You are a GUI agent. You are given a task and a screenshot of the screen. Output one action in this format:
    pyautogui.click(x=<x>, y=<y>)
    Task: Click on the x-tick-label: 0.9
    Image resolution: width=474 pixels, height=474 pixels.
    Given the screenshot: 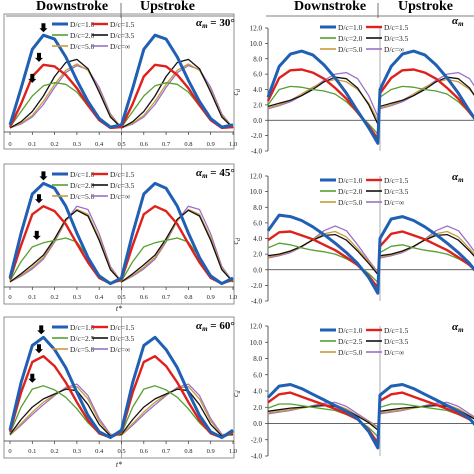 What is the action you would take?
    pyautogui.click(x=211, y=144)
    